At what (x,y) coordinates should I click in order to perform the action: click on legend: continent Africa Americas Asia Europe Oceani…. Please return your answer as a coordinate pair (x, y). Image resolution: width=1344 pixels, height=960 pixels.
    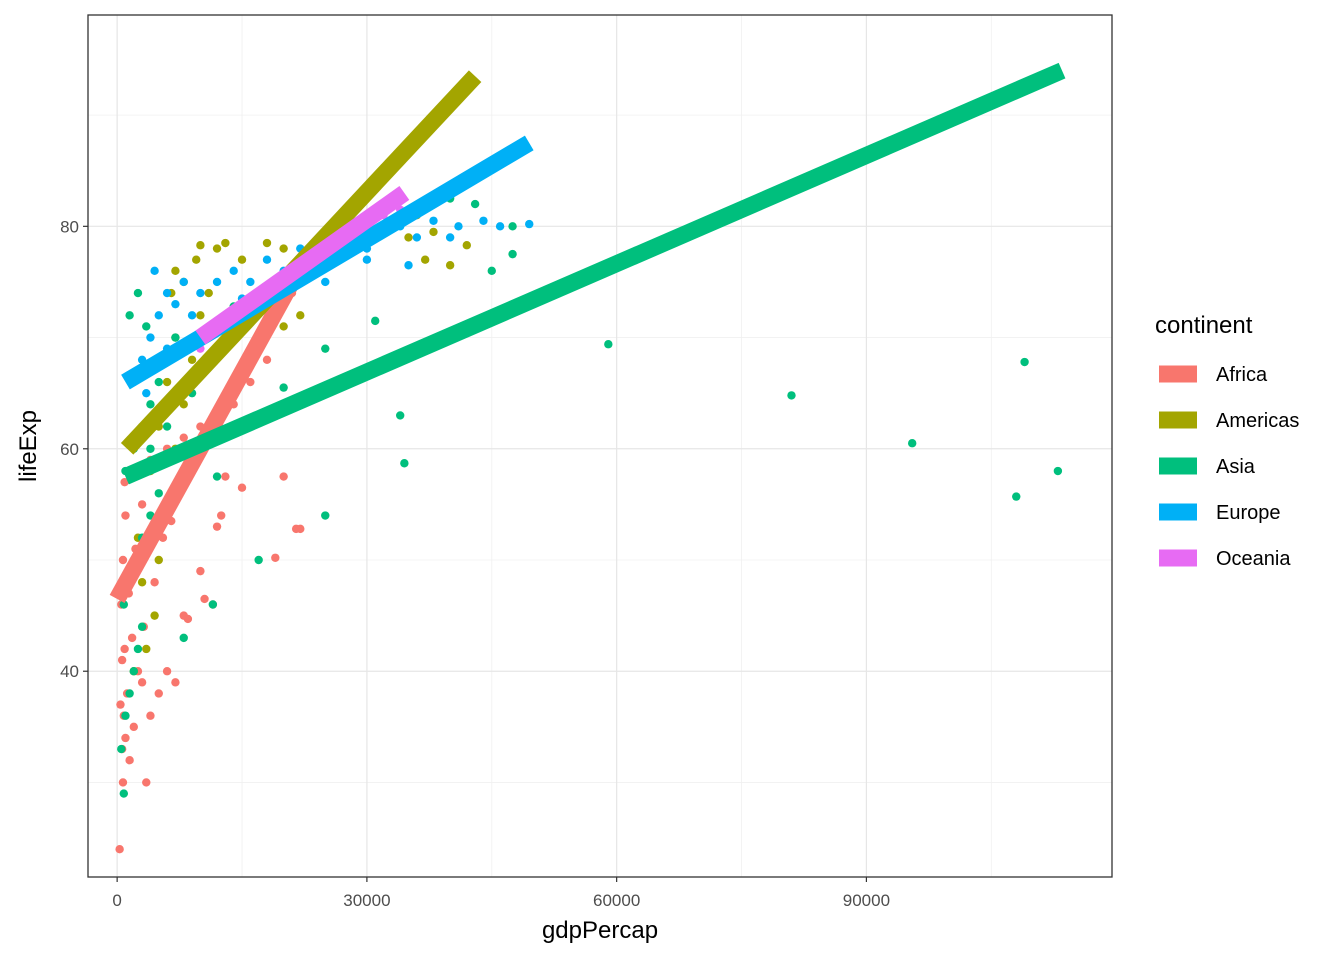
    Looking at the image, I should click on (1227, 441).